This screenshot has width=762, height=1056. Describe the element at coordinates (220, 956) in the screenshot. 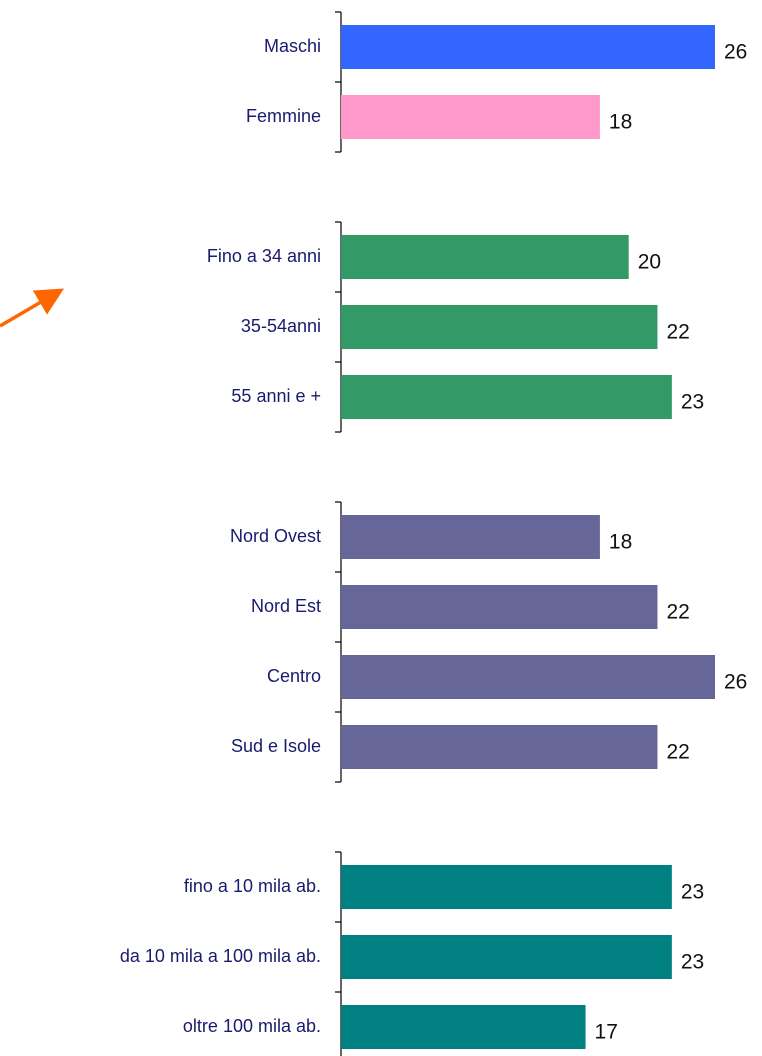

I see `category-label: da 10 mila a 100 mila ab.` at that location.